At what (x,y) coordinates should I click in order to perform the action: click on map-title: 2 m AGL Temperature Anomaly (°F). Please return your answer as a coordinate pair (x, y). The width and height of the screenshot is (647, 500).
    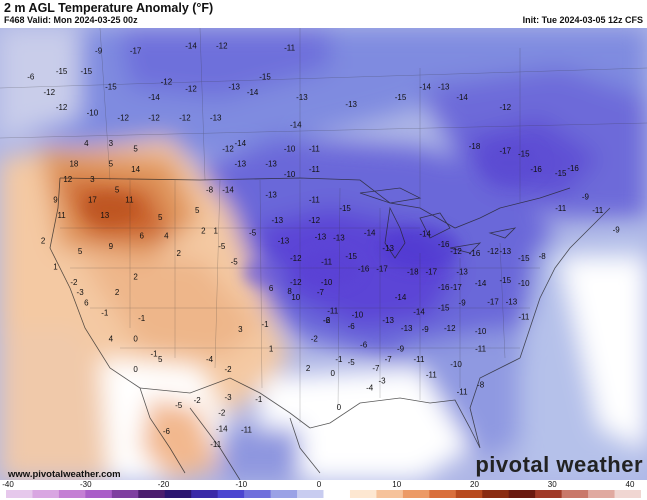
    Looking at the image, I should click on (109, 8).